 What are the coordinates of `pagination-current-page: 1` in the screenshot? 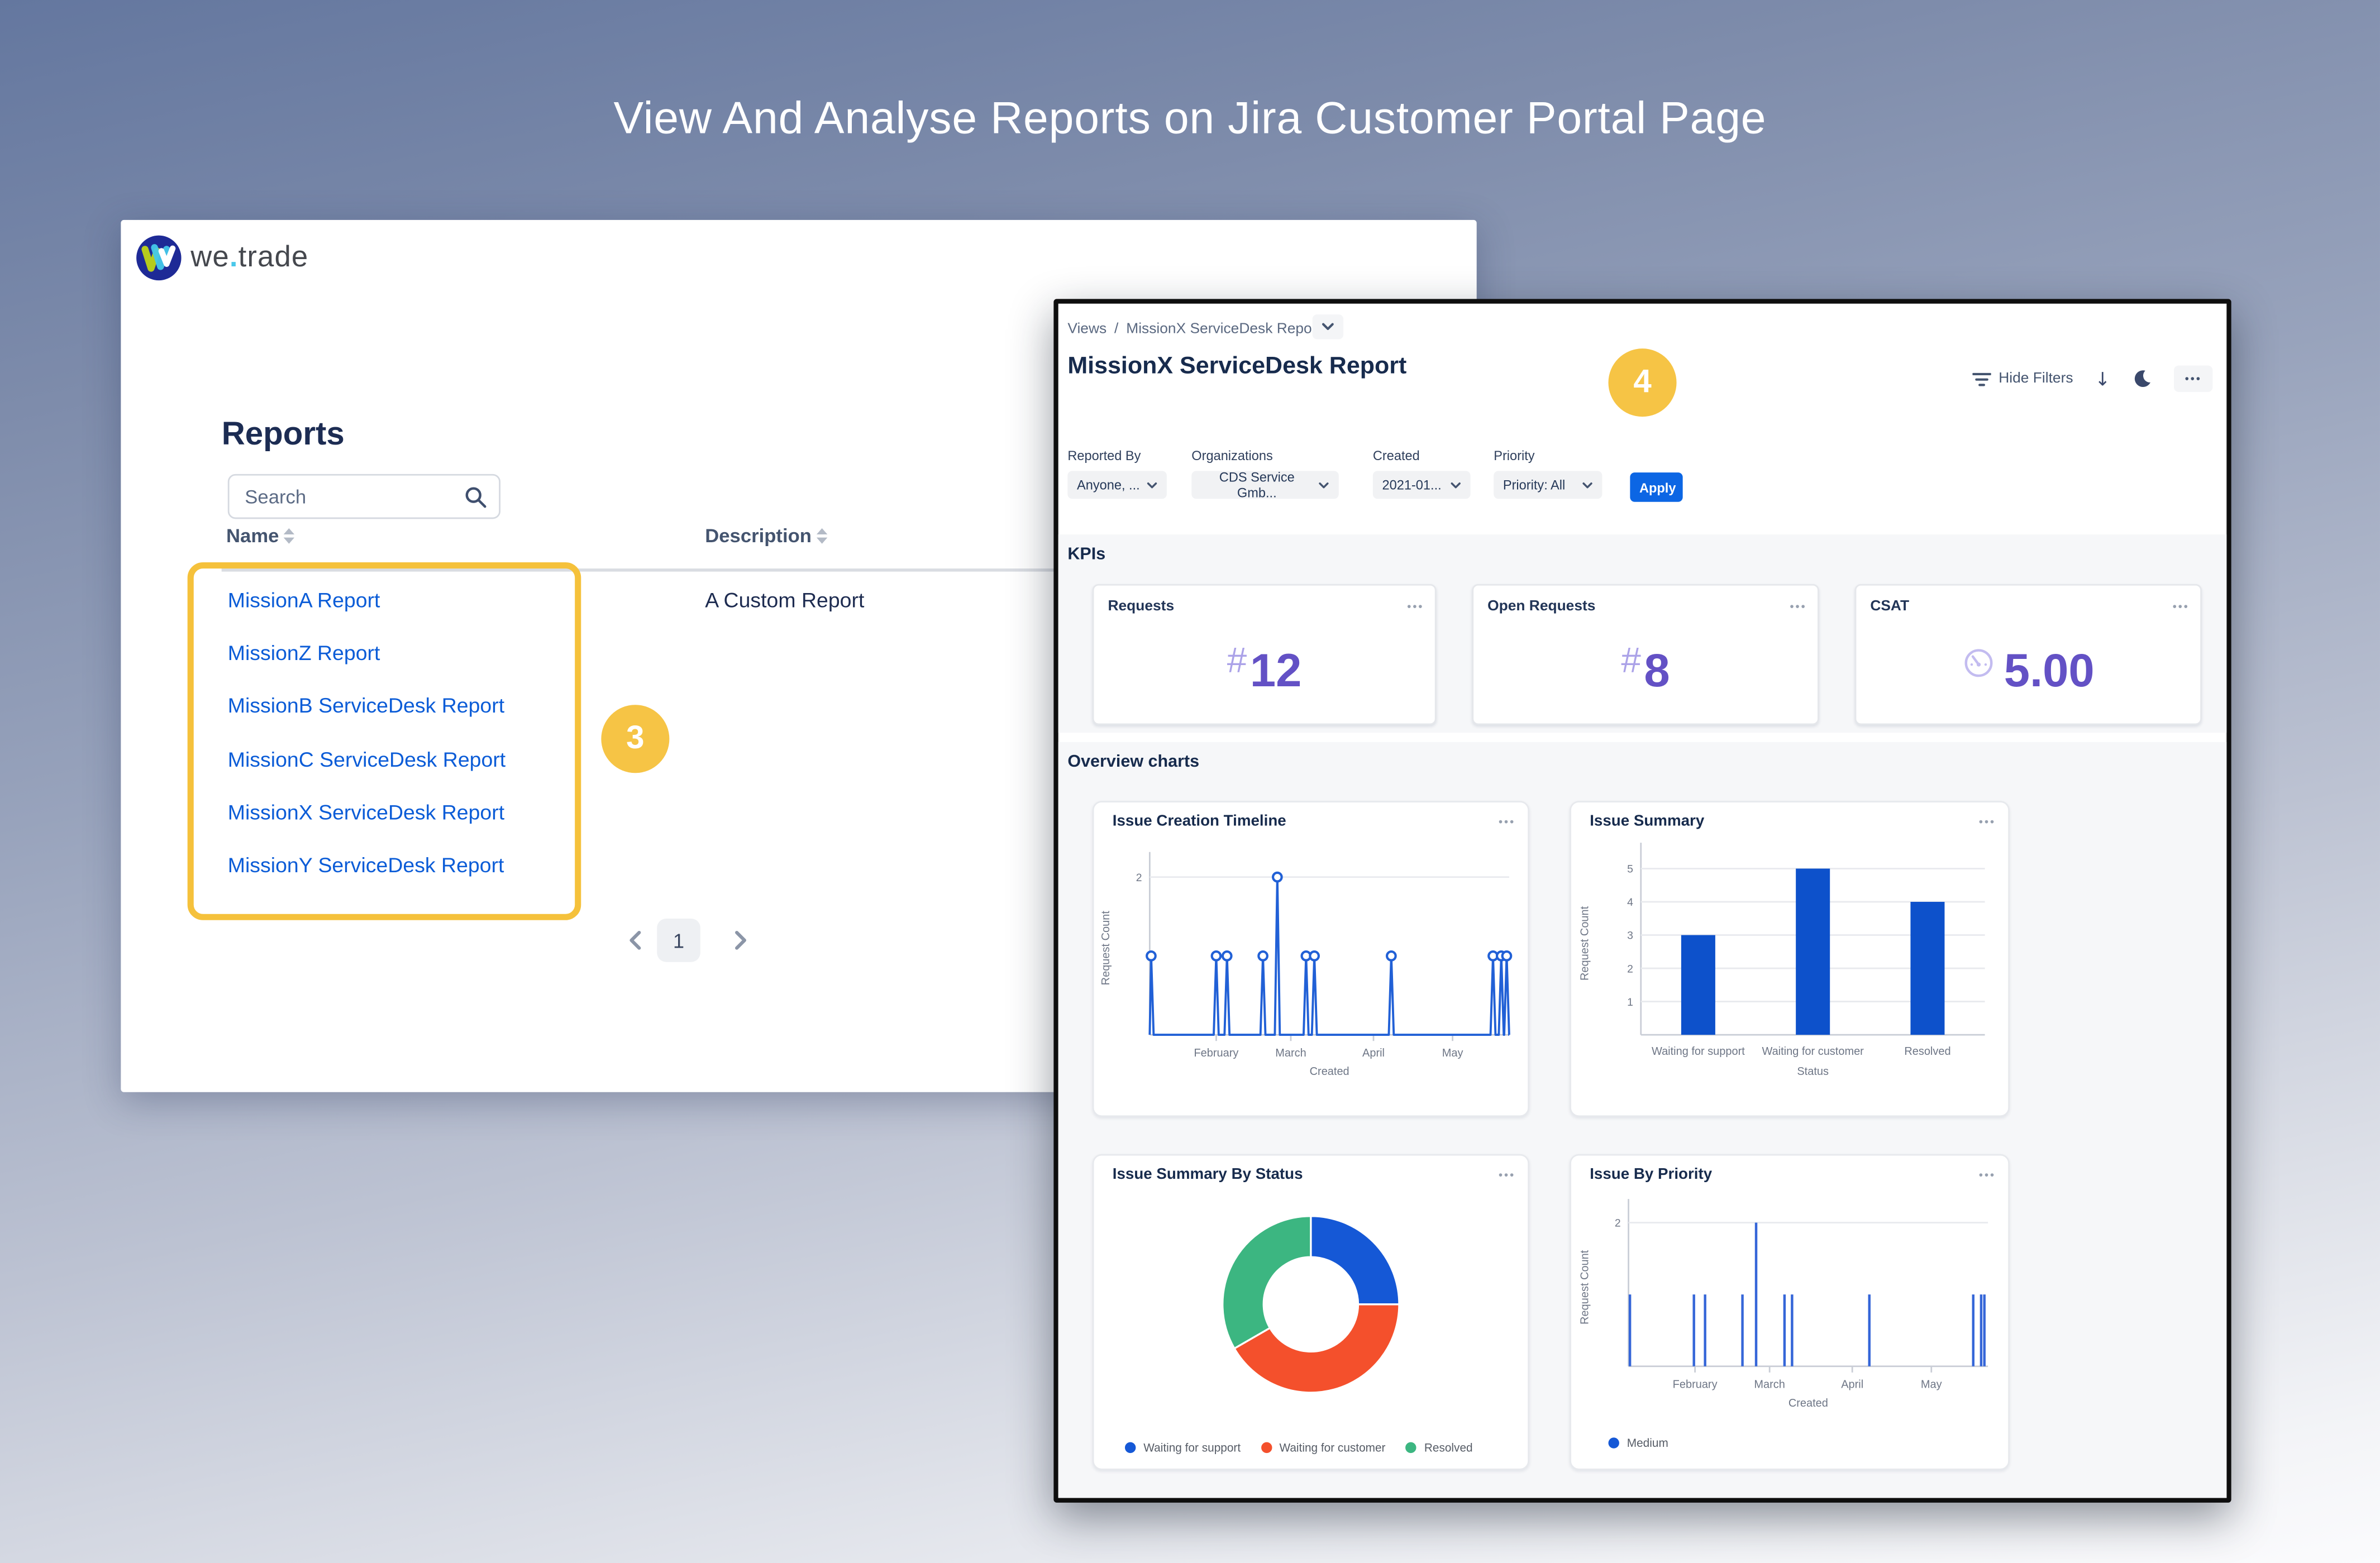 It's located at (678, 940).